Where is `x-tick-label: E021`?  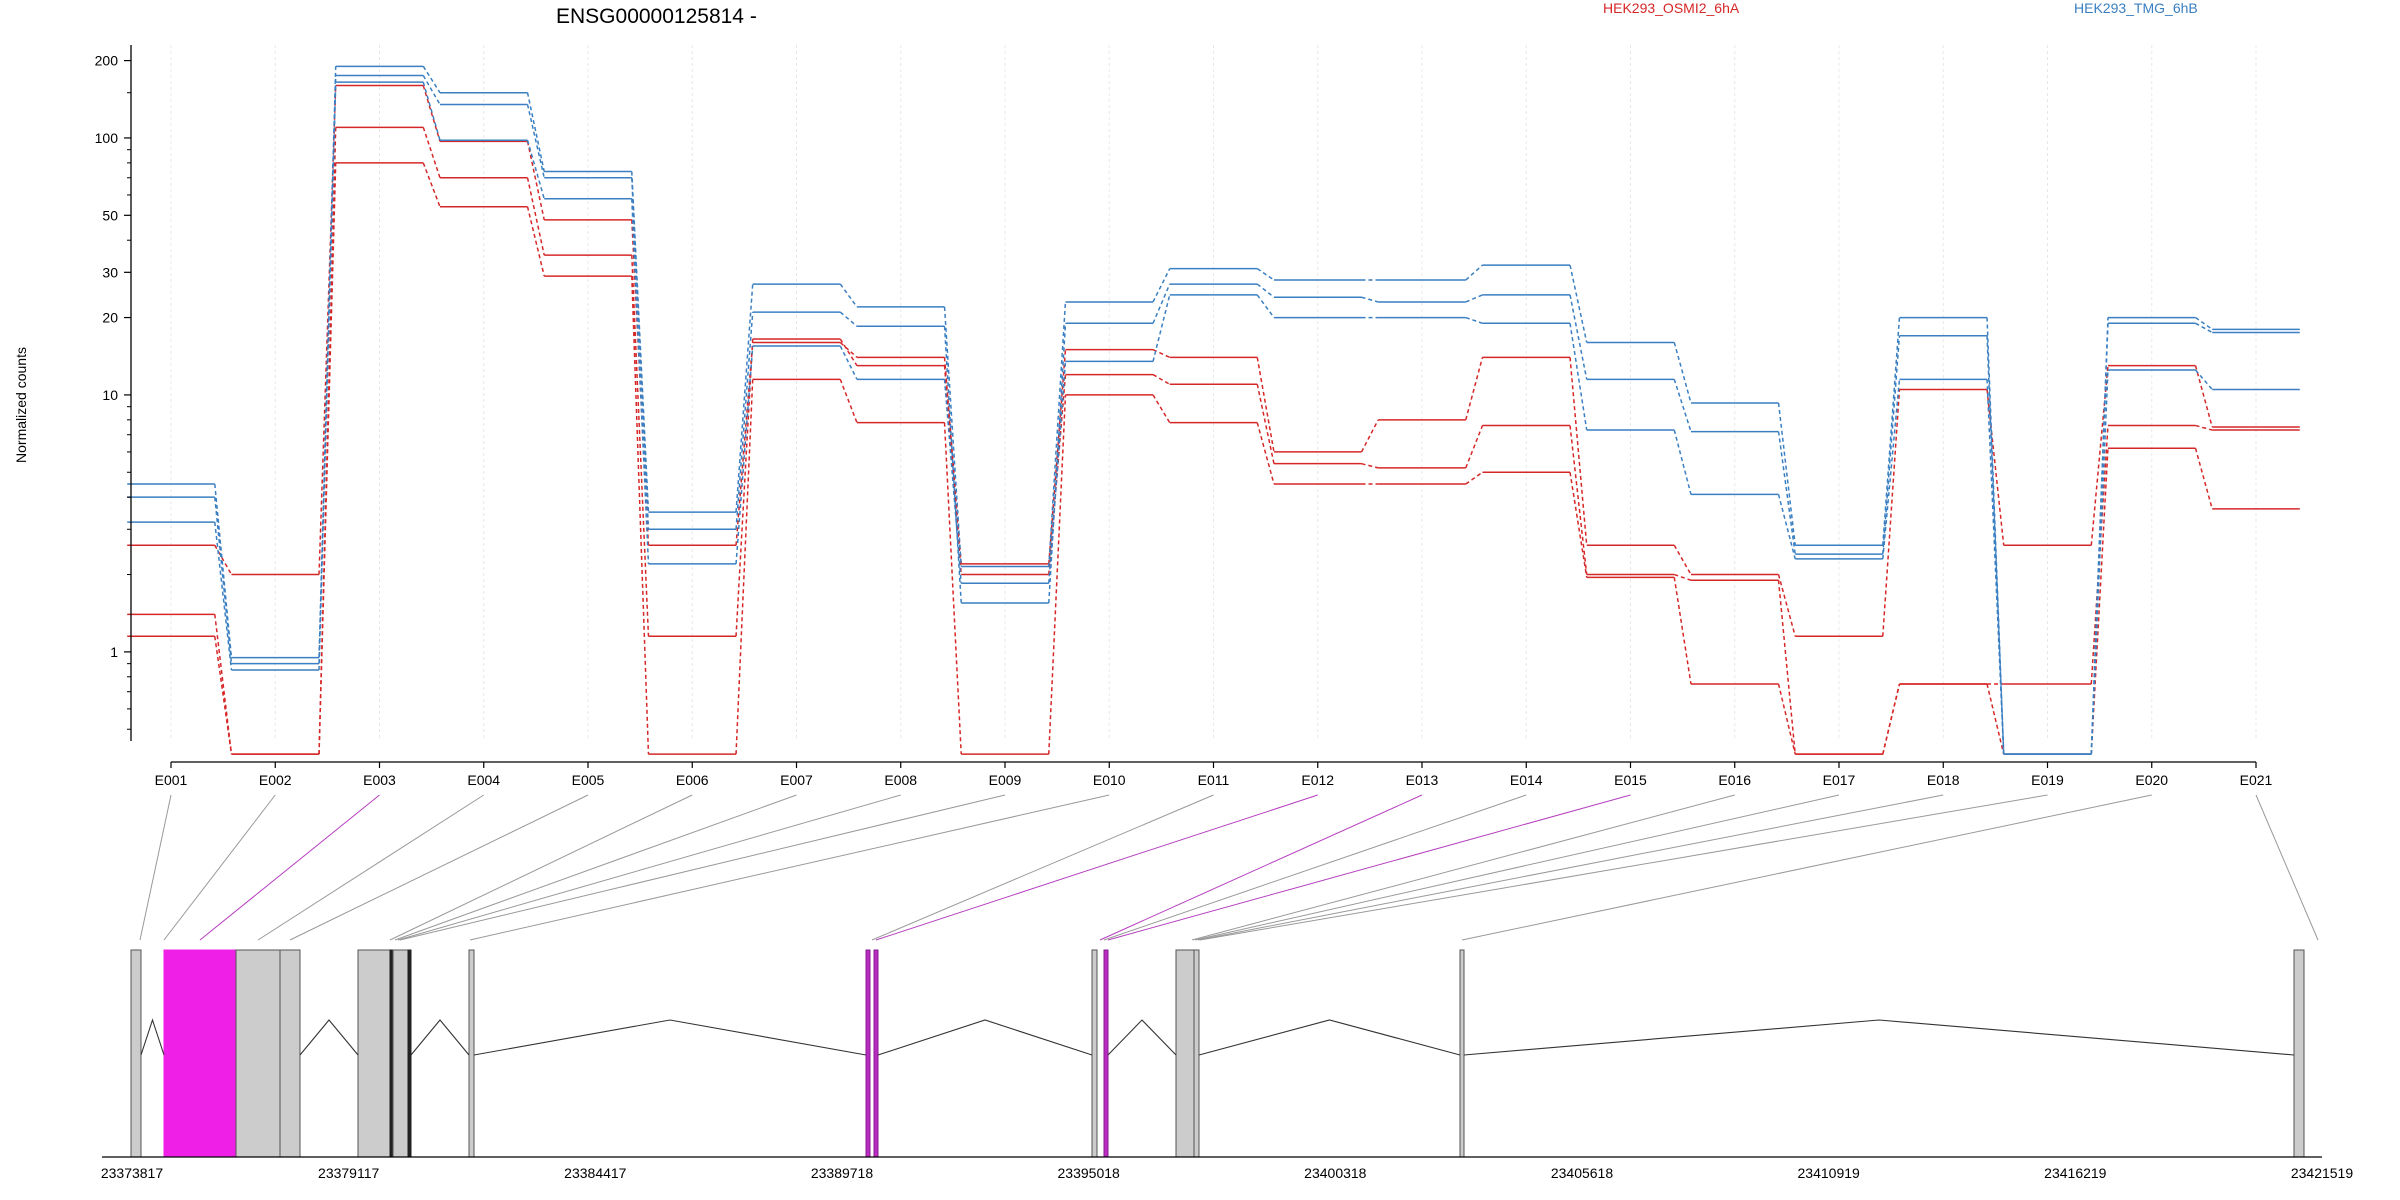 x-tick-label: E021 is located at coordinates (2256, 780).